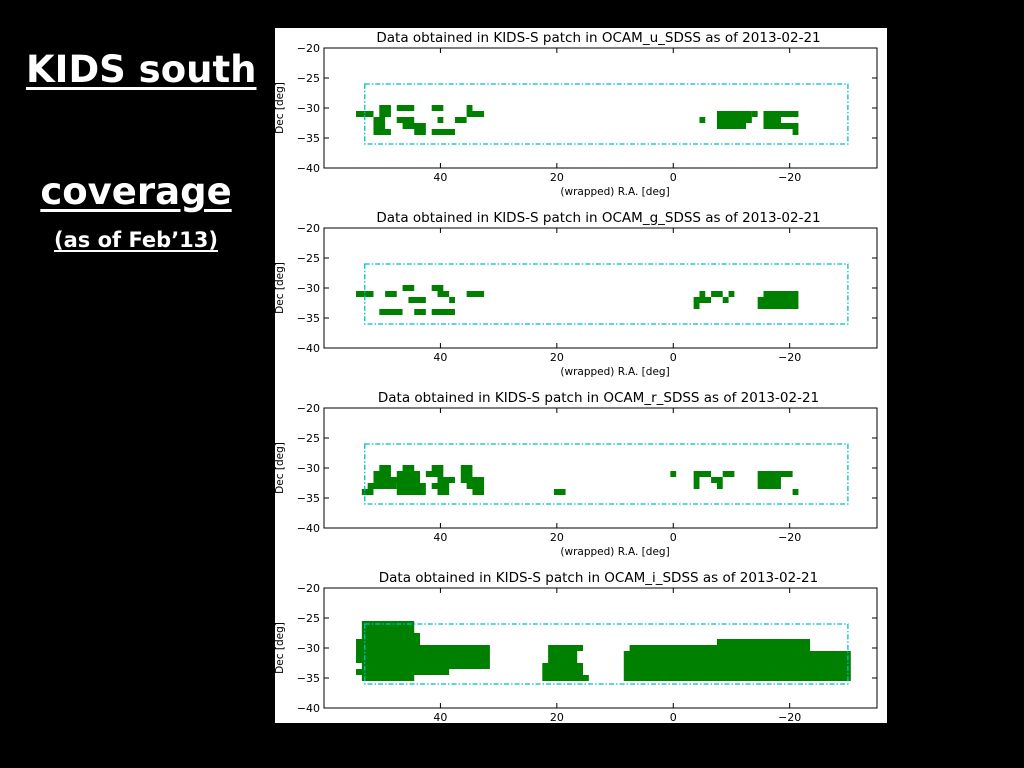  I want to click on slide-title-line-2: coverage, so click(136, 191).